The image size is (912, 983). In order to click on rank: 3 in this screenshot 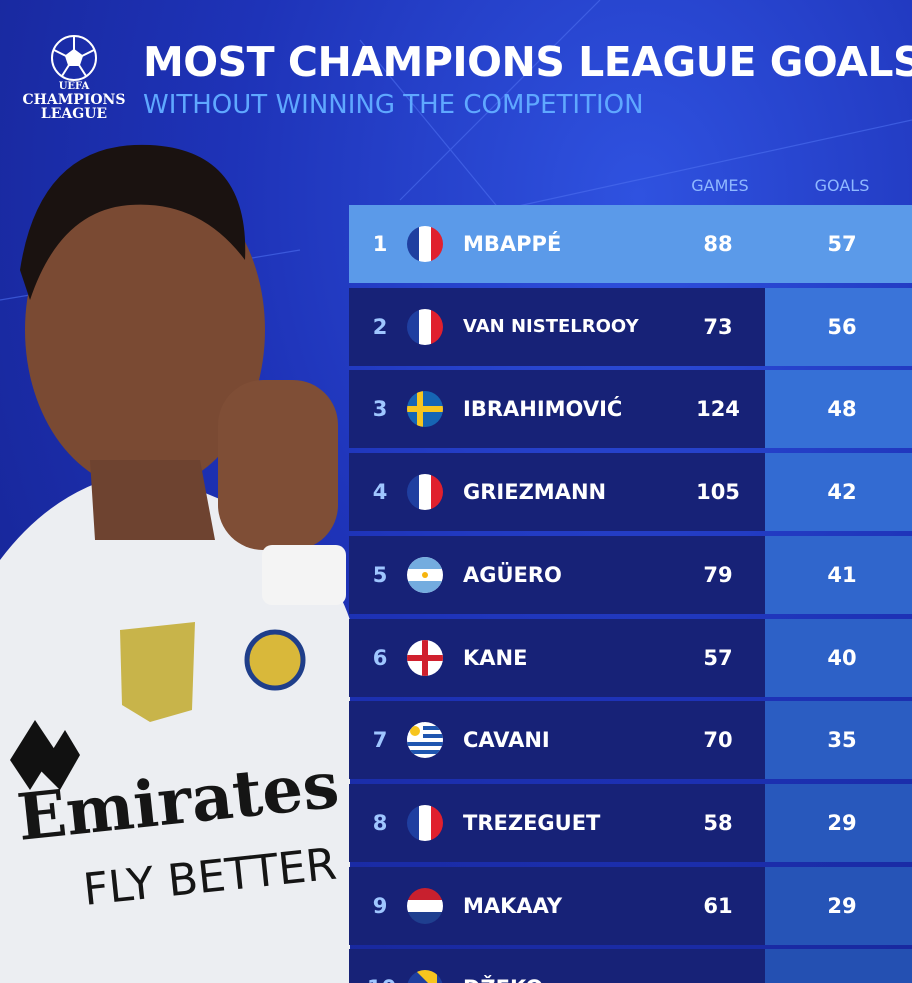, I will do `click(380, 409)`.